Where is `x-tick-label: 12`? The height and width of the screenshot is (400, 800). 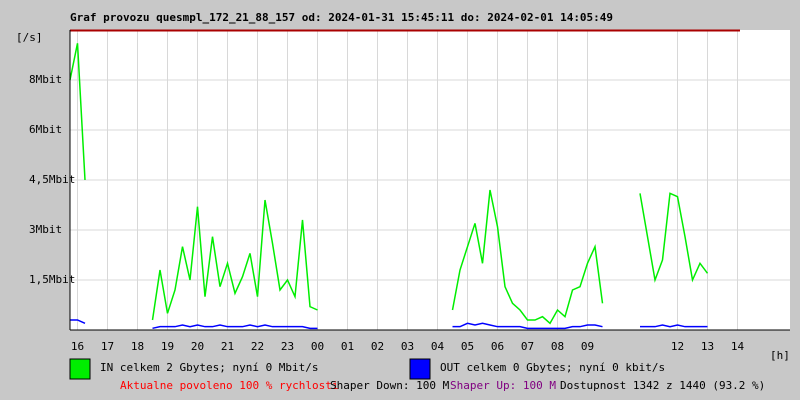
x-tick-label: 12 is located at coordinates (677, 346).